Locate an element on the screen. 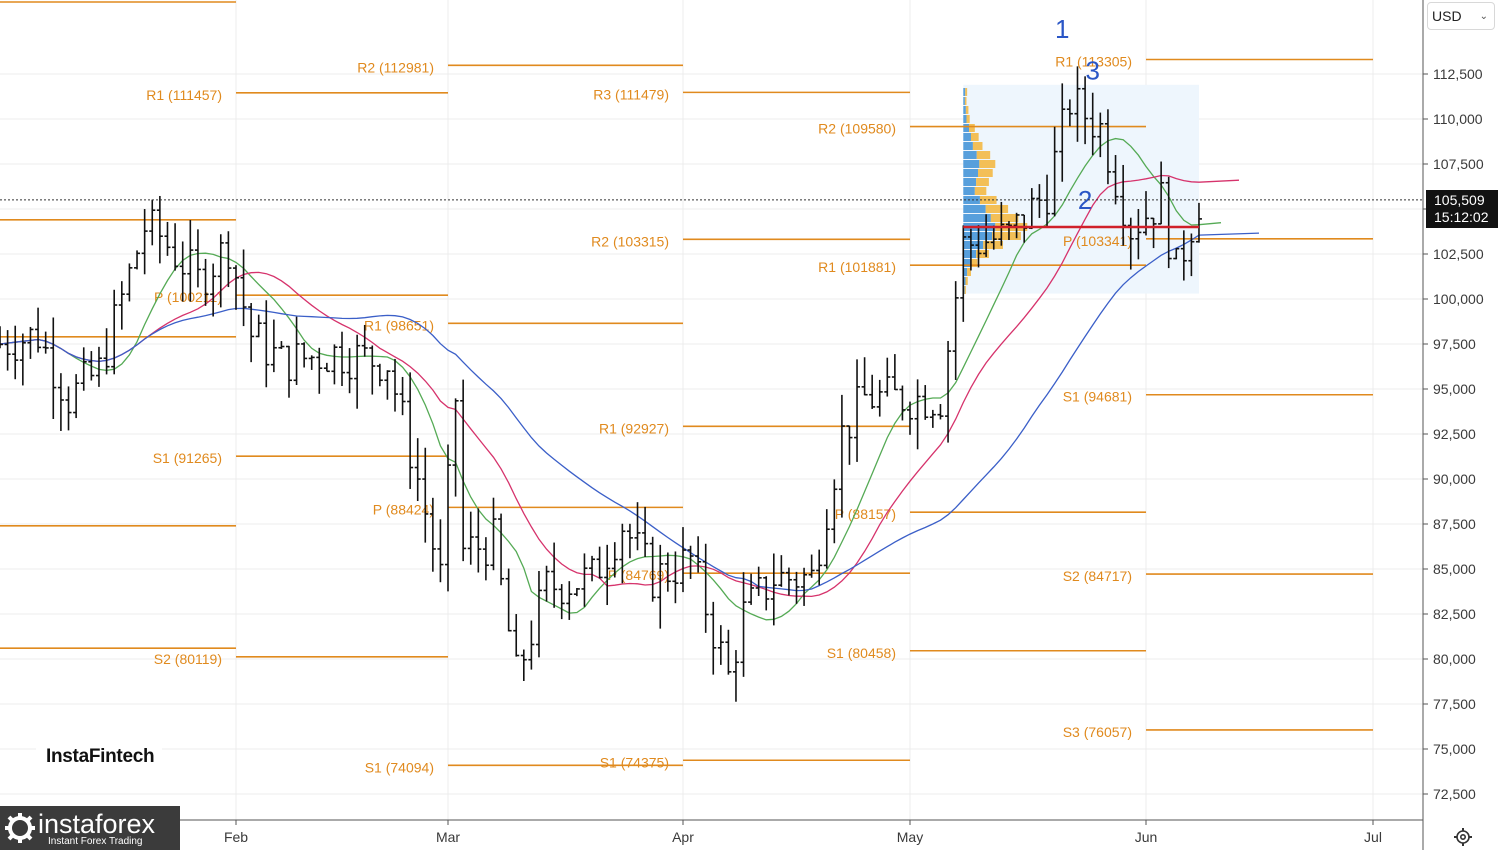 The height and width of the screenshot is (850, 1500). time-tick-label: Feb is located at coordinates (236, 837).